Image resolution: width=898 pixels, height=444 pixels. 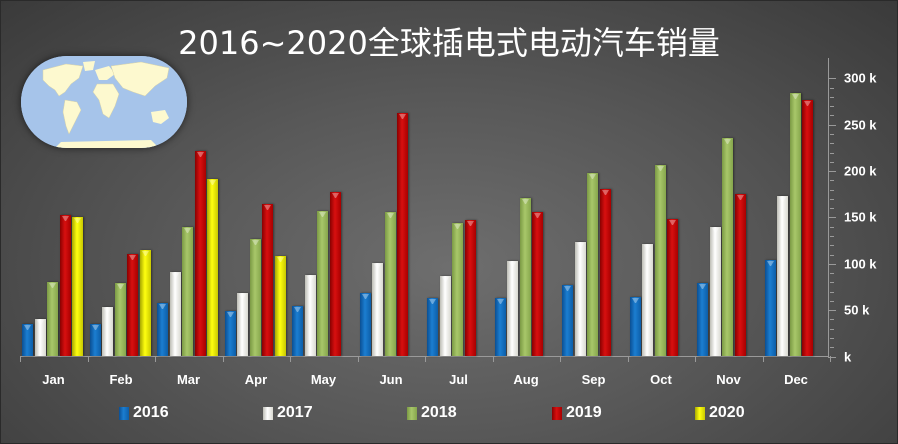 I want to click on x-tick-label: Dec, so click(x=796, y=379).